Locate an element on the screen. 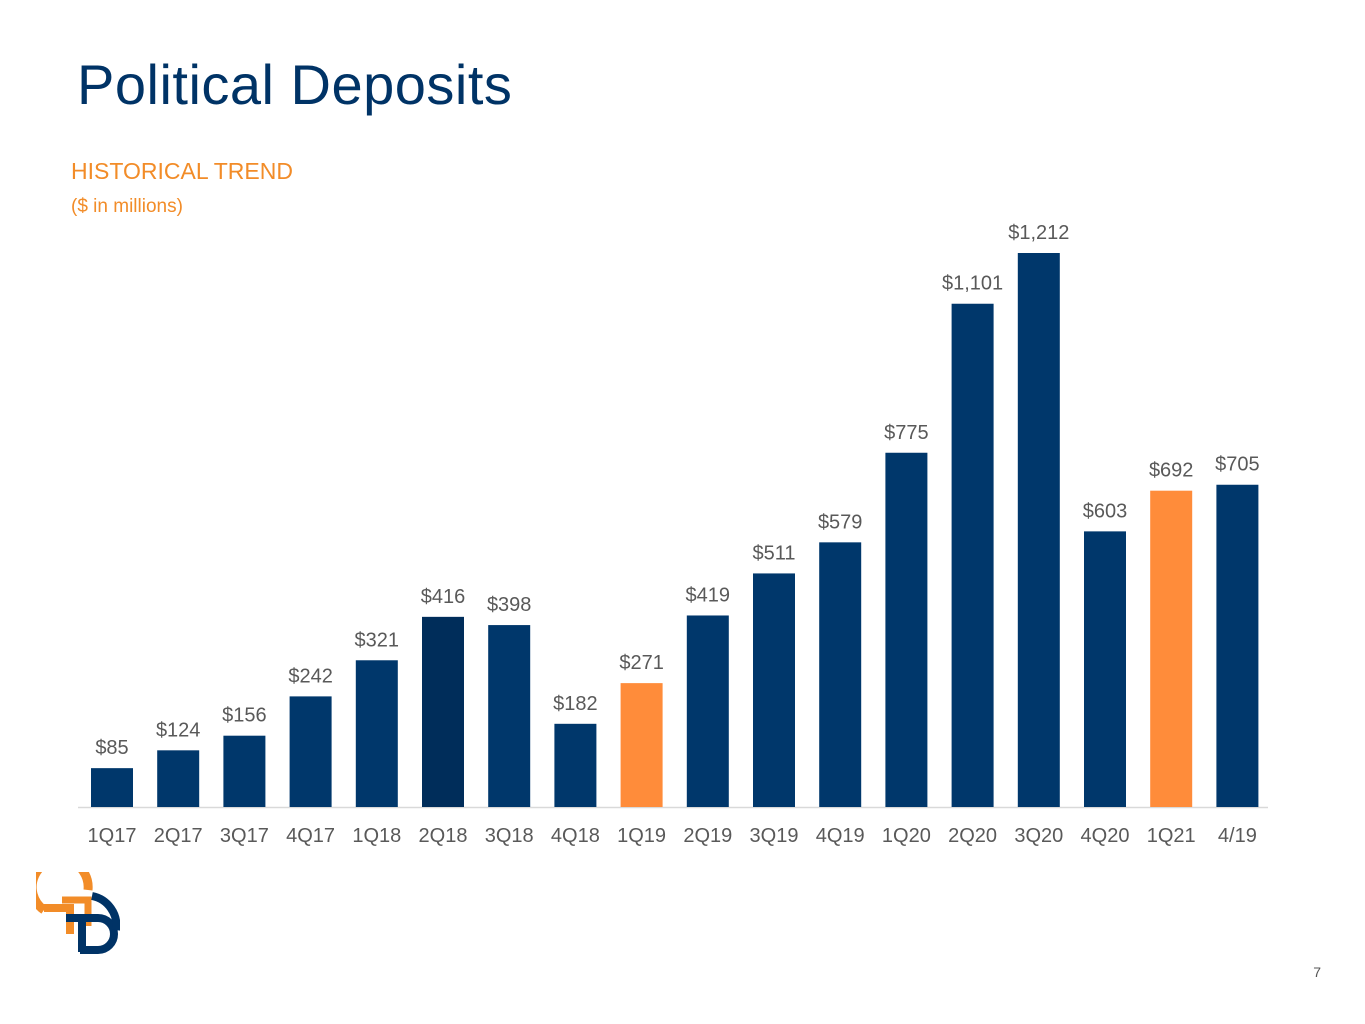 Image resolution: width=1365 pixels, height=1024 pixels. bar-4Q18 is located at coordinates (575, 765).